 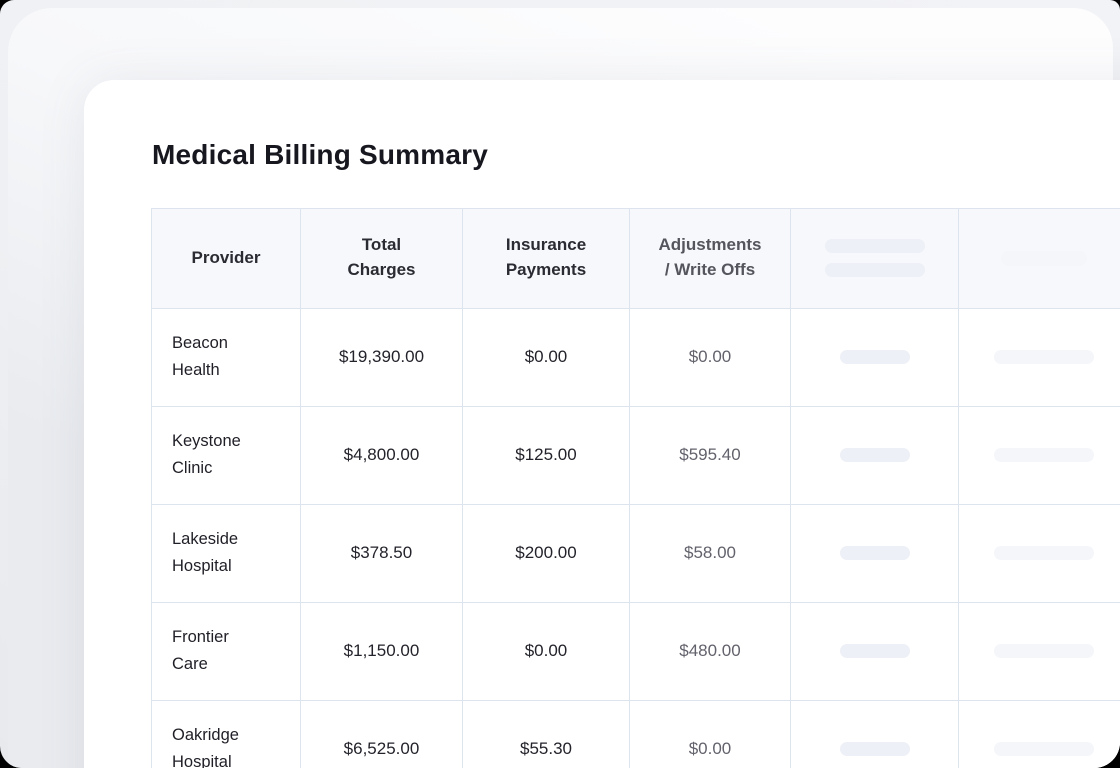 I want to click on provider-name: Keystone Clinic, so click(x=206, y=454).